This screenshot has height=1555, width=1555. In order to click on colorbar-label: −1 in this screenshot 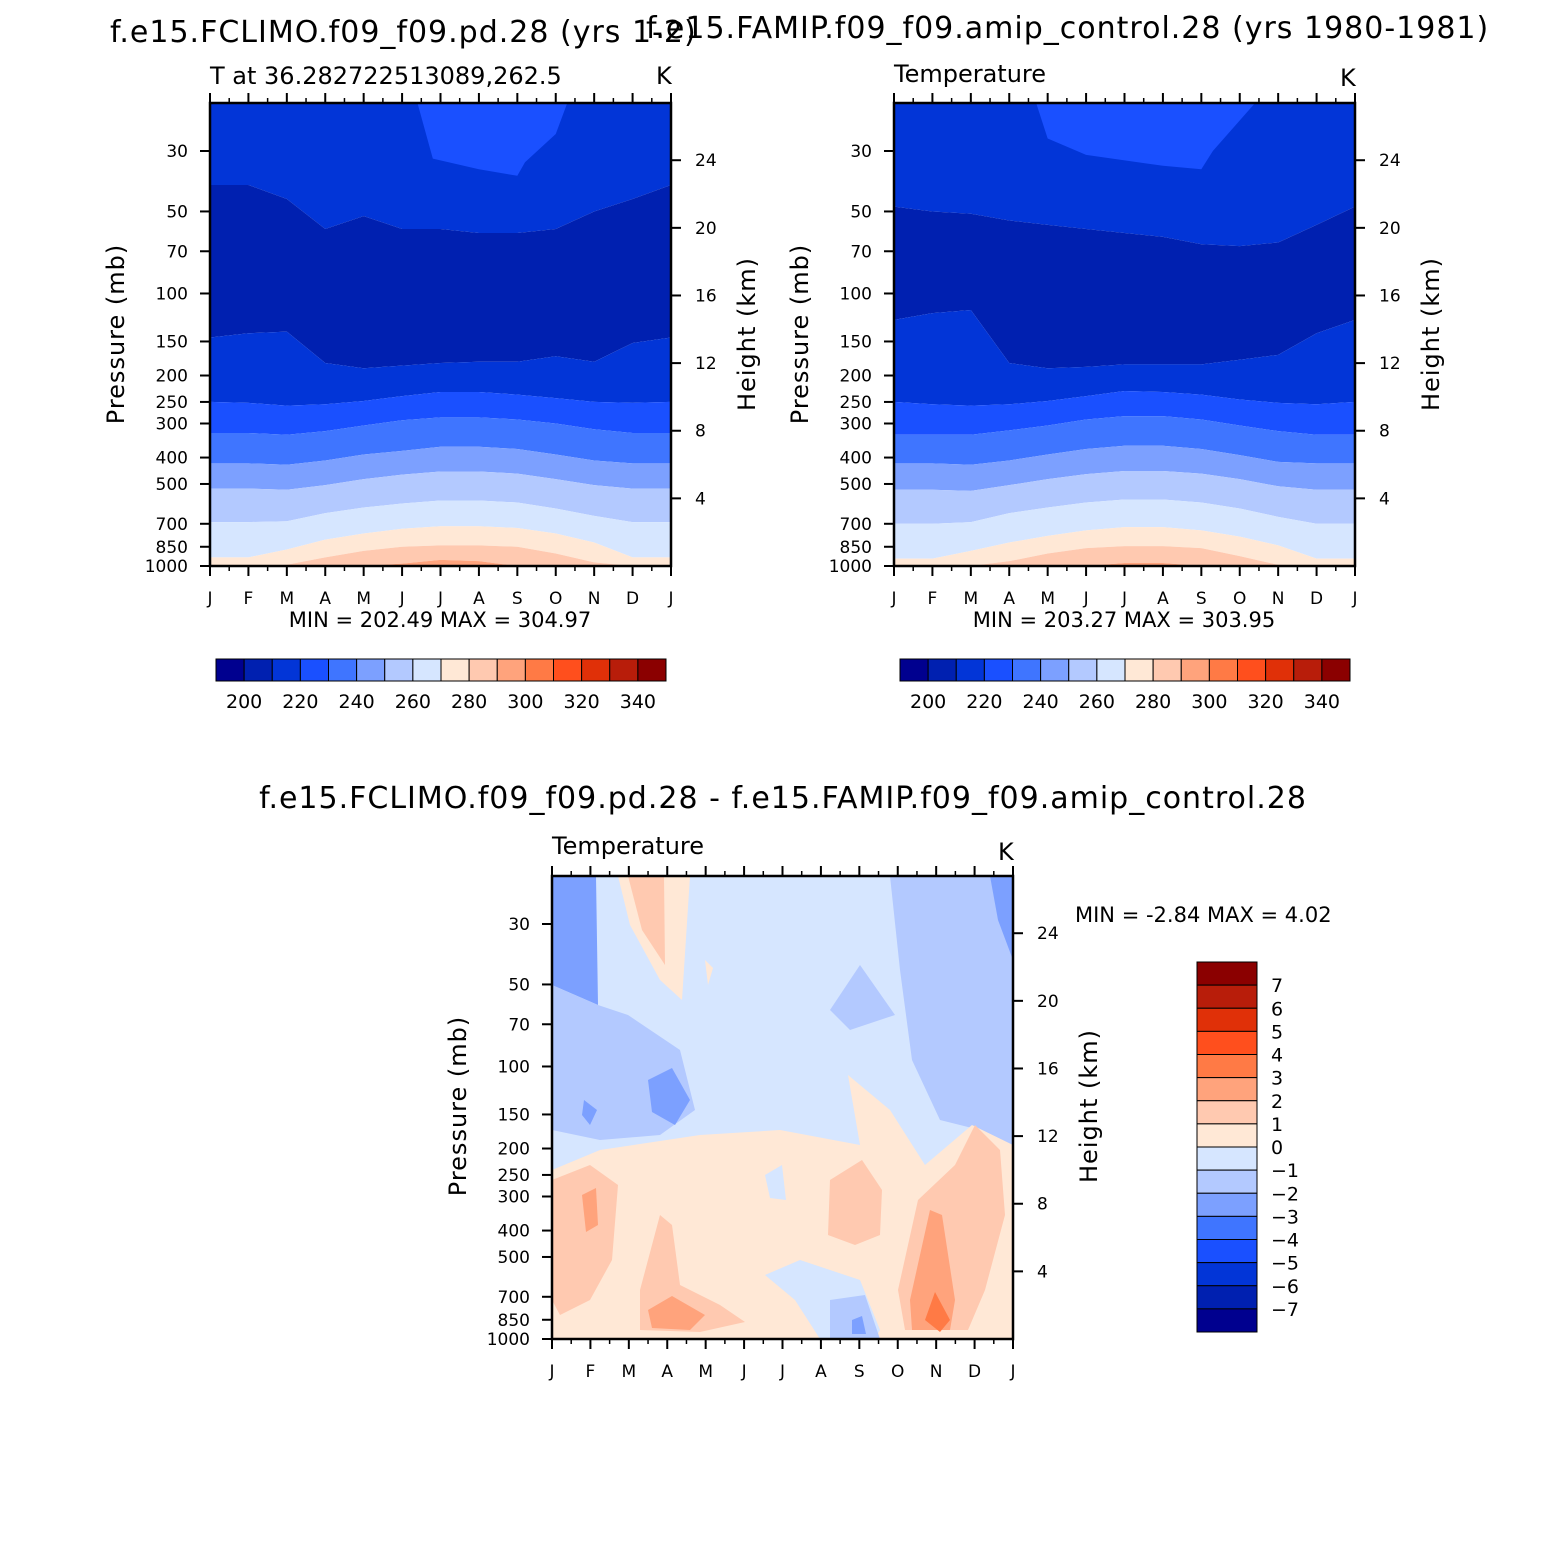, I will do `click(1285, 1171)`.